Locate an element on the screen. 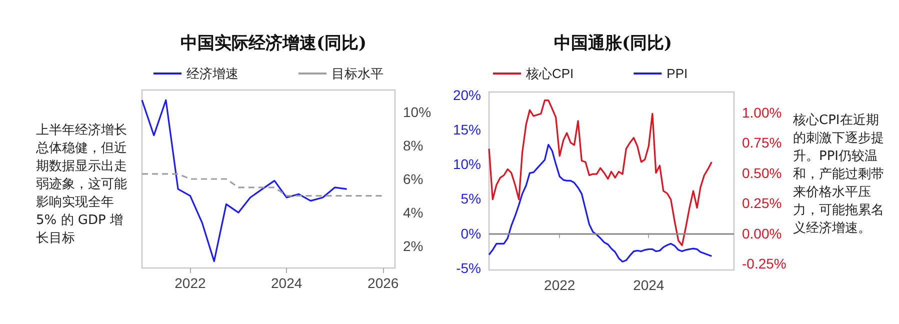  y2-tick-label: 8% is located at coordinates (413, 145).